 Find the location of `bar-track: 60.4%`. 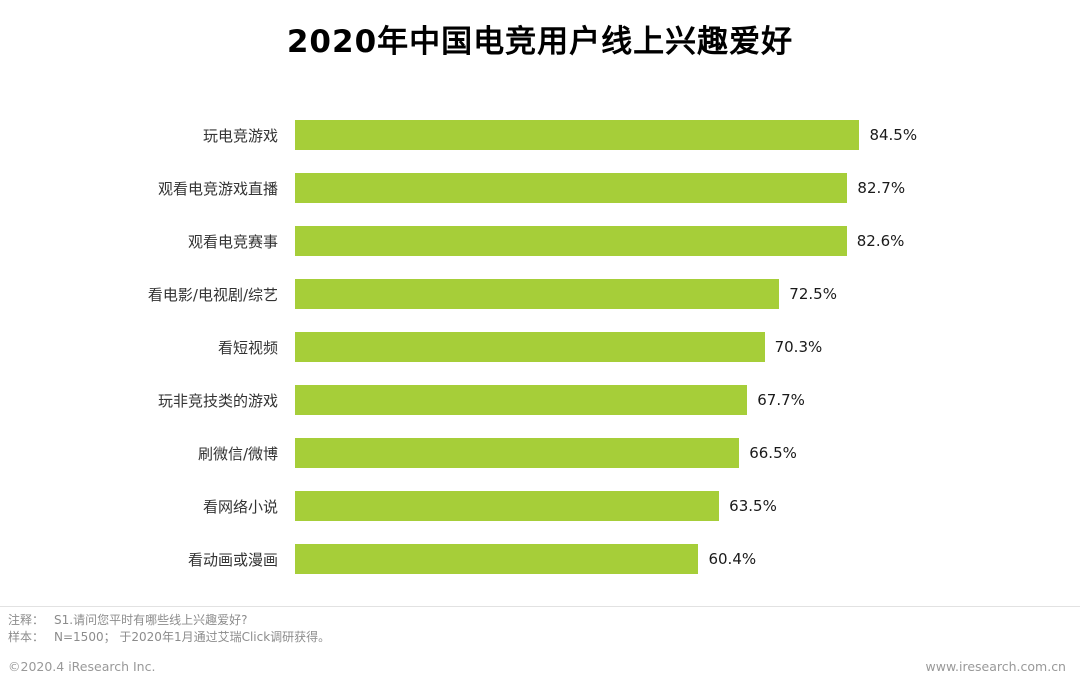

bar-track: 60.4% is located at coordinates (629, 559).